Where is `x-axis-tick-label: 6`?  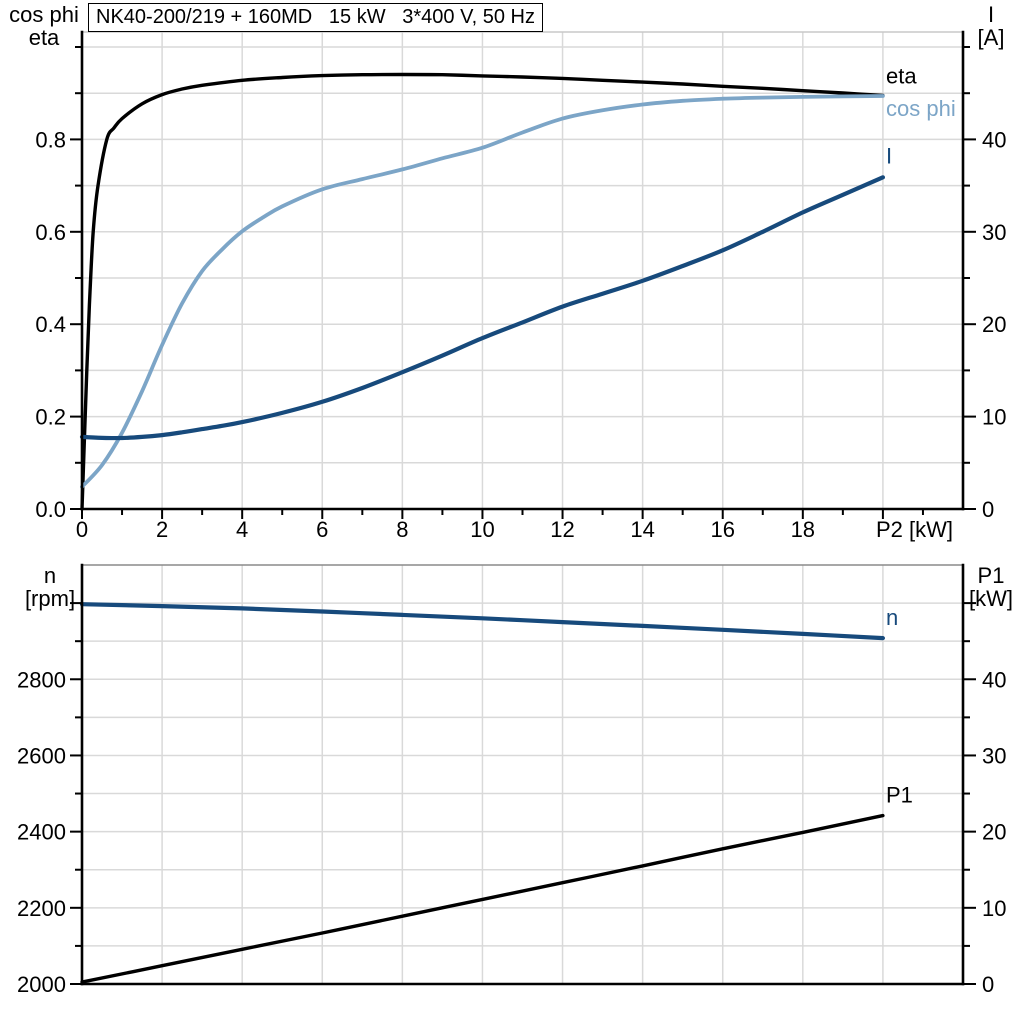 x-axis-tick-label: 6 is located at coordinates (322, 529).